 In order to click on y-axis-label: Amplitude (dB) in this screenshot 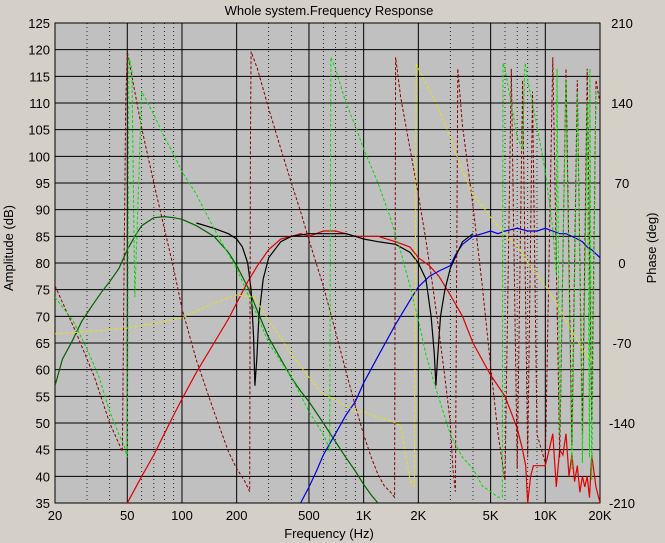, I will do `click(8, 248)`.